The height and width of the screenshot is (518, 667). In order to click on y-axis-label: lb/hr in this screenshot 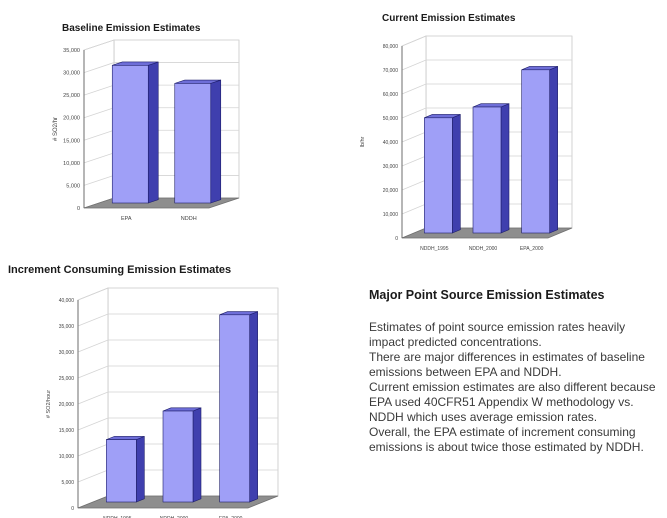, I will do `click(363, 141)`.